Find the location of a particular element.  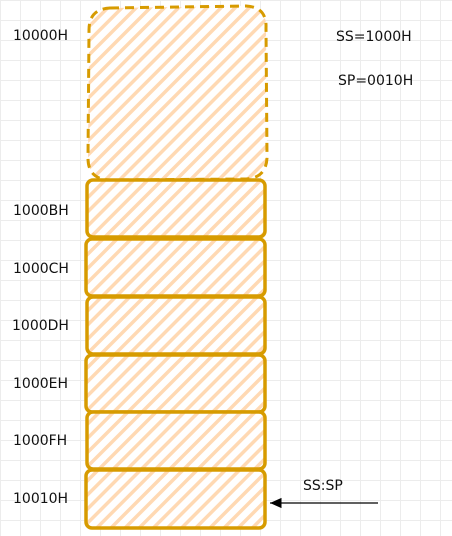

stack-pointer-label: SS:SP is located at coordinates (323, 486).